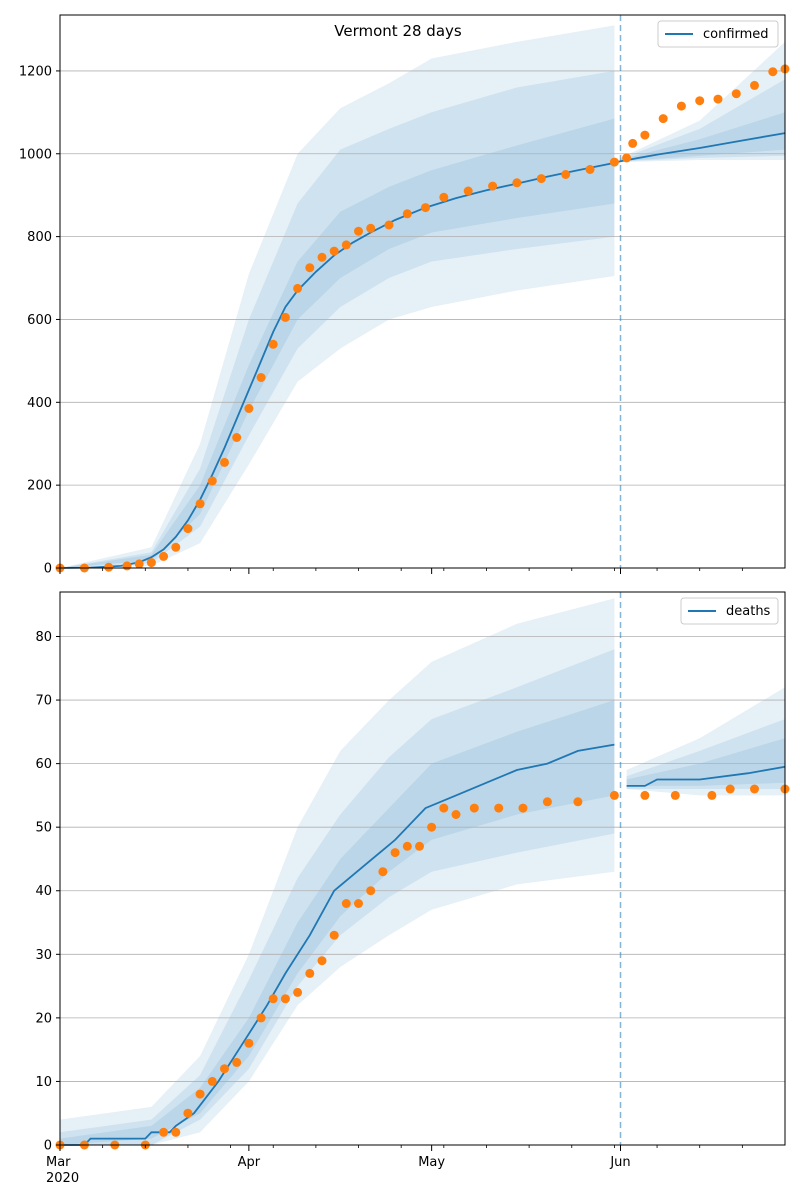 The height and width of the screenshot is (1200, 800). I want to click on y-tick-label: 10, so click(43, 1082).